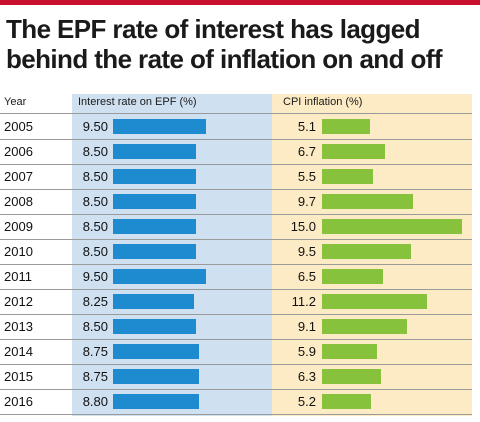 The width and height of the screenshot is (480, 422). I want to click on top-accent-bar, so click(240, 2).